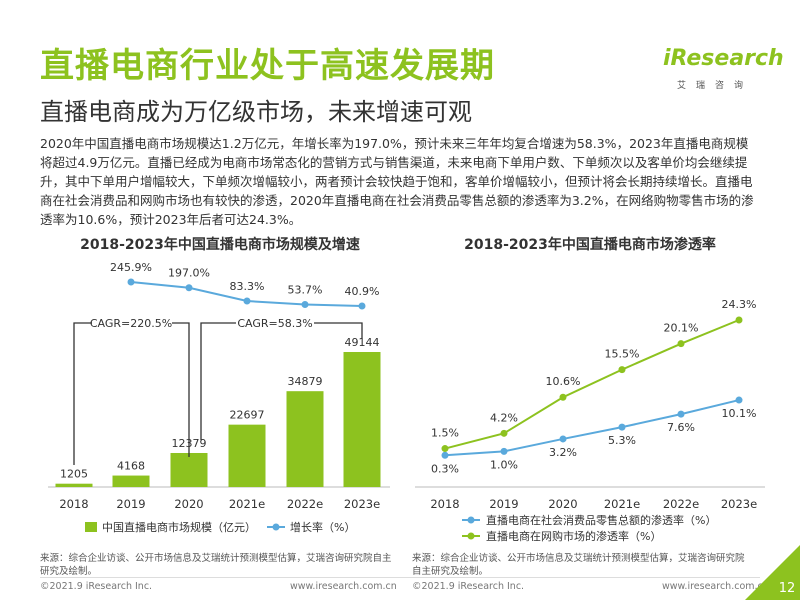  I want to click on chart1-tick-label: 2018, so click(73, 504).